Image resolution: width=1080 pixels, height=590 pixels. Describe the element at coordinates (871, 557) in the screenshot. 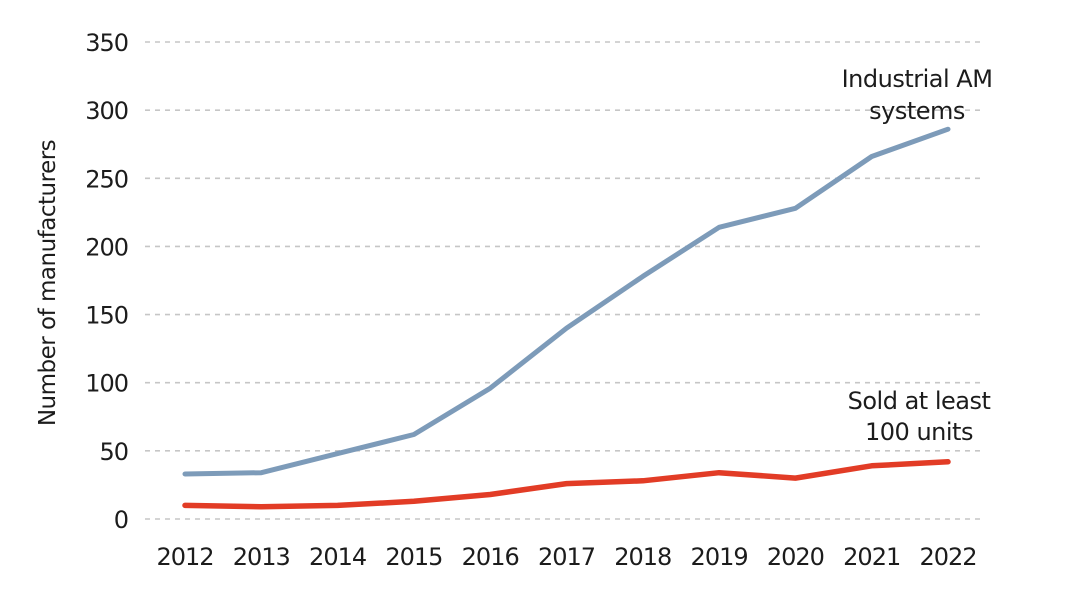

I see `x-tick-label: 2021` at that location.